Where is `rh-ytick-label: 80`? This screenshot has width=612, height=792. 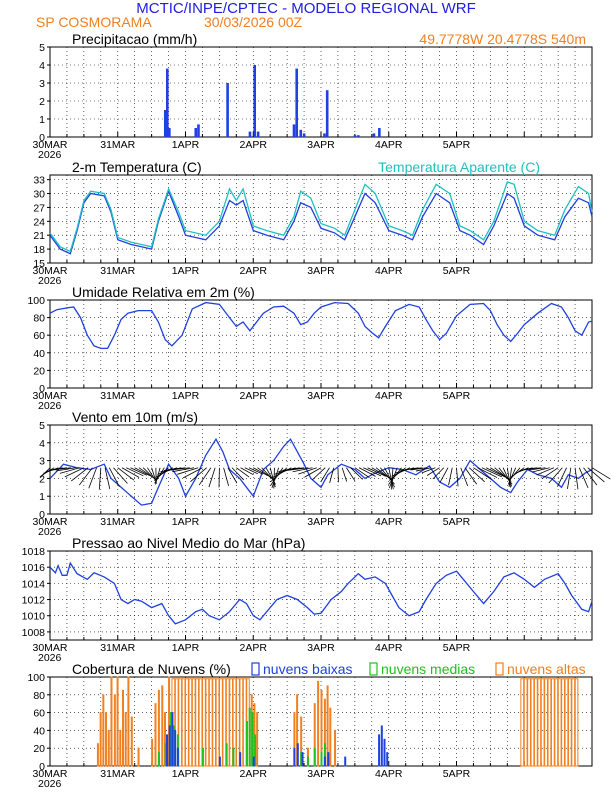 rh-ytick-label: 80 is located at coordinates (39, 319).